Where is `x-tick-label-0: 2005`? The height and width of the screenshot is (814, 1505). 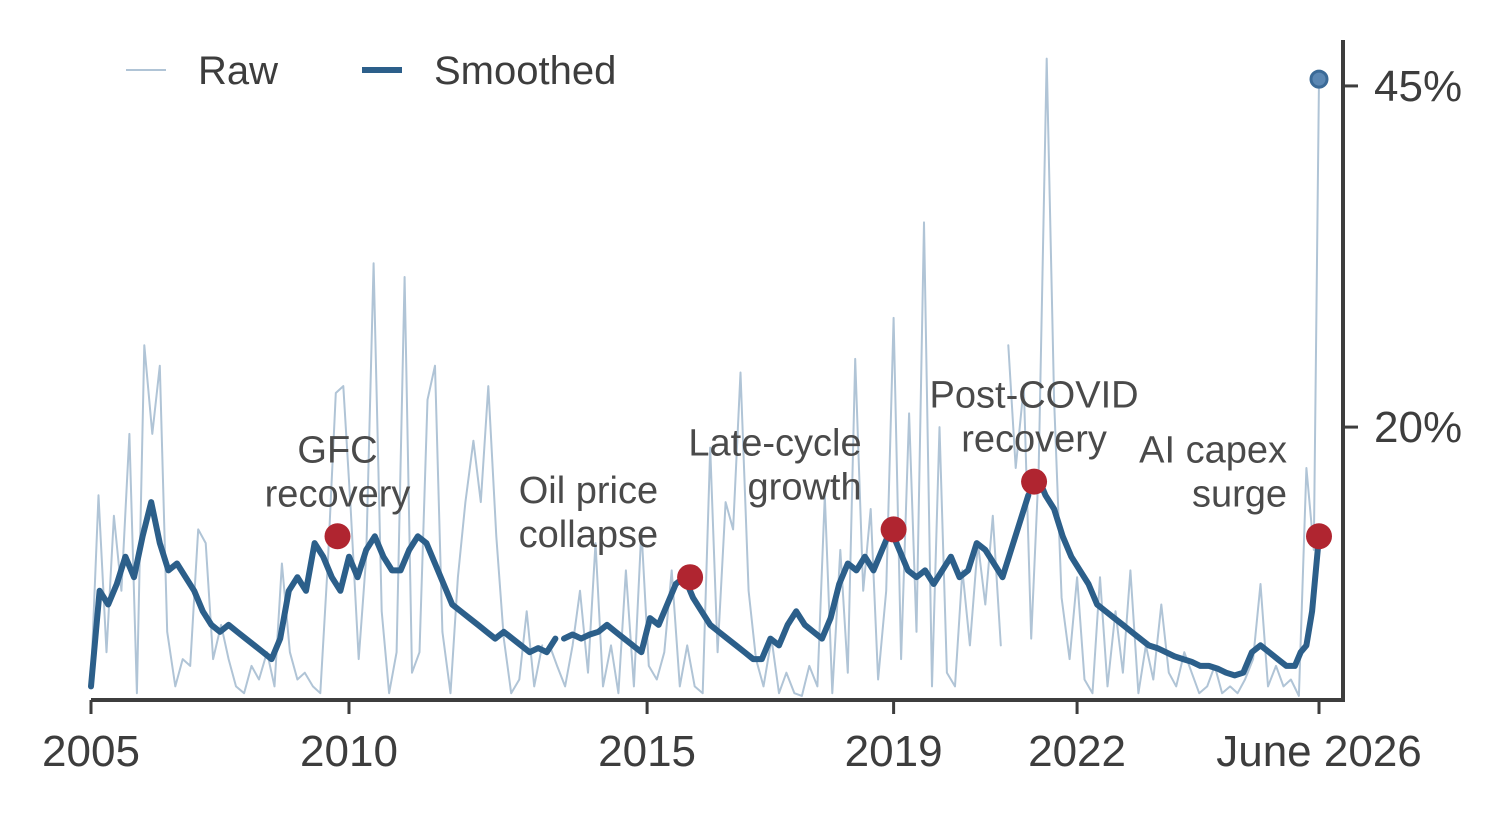
x-tick-label-0: 2005 is located at coordinates (91, 751).